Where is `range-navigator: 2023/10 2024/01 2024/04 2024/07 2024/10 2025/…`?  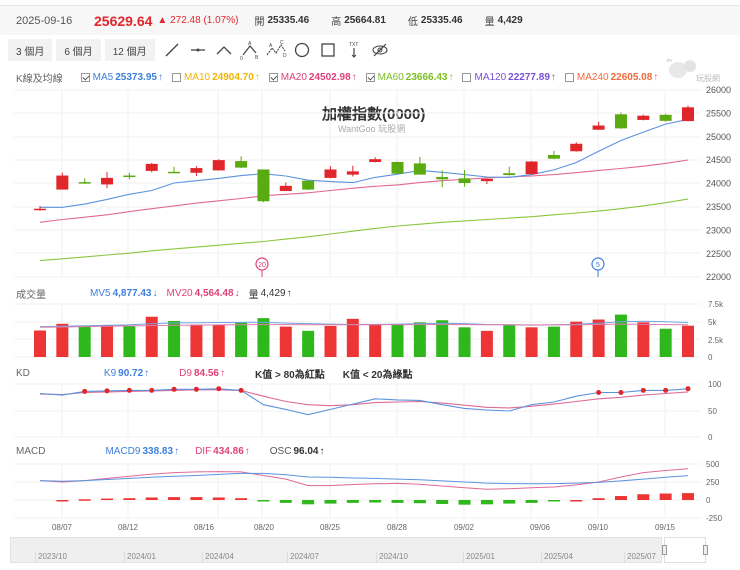 range-navigator: 2023/10 2024/01 2024/04 2024/07 2024/10 2025/… is located at coordinates (359, 550).